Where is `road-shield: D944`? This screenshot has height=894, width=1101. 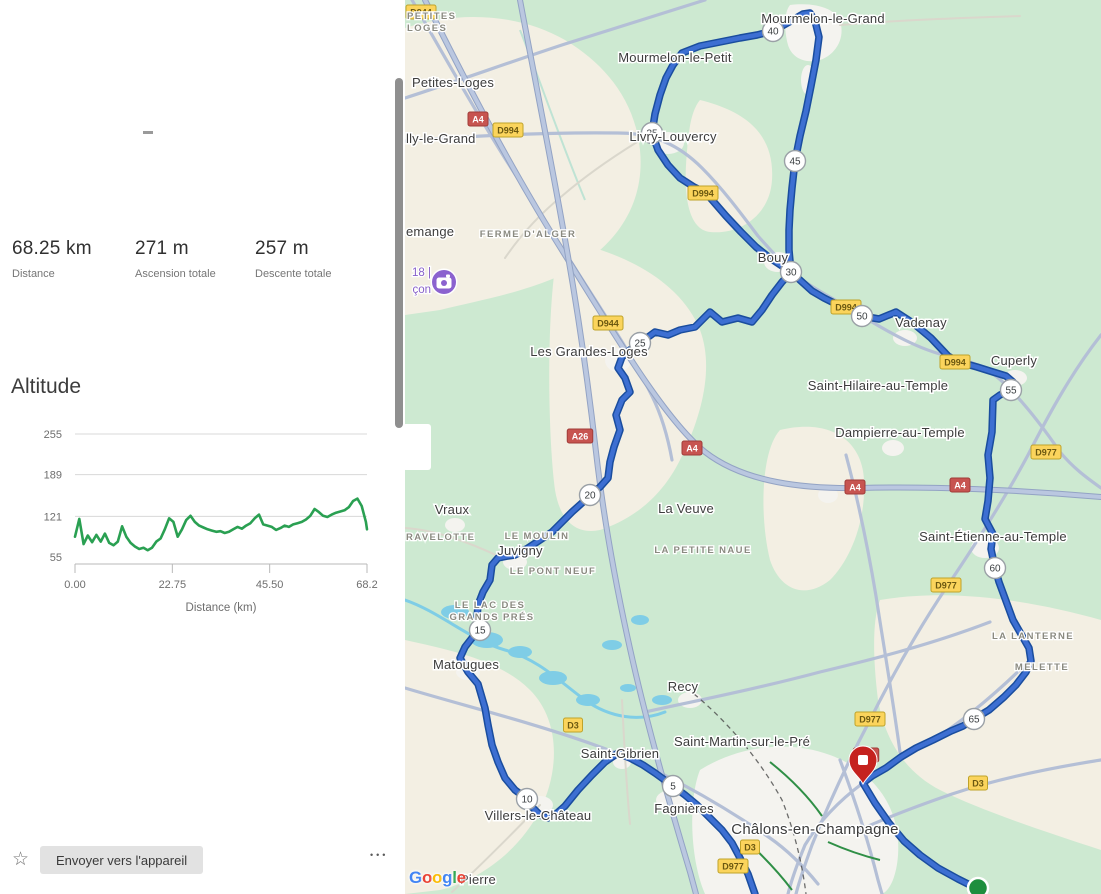 road-shield: D944 is located at coordinates (608, 323).